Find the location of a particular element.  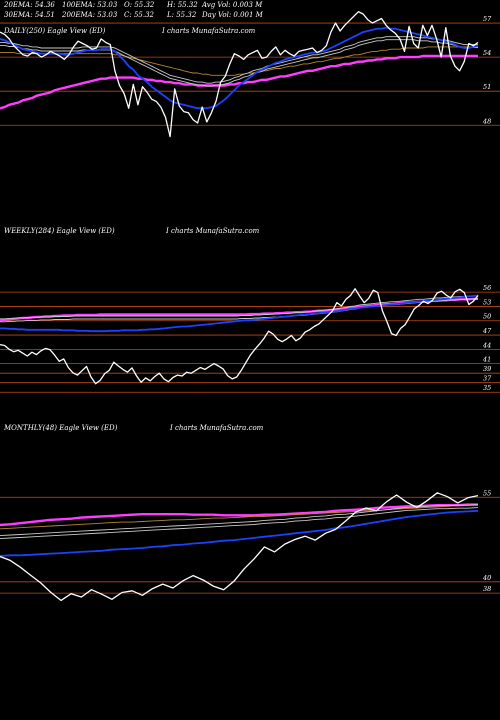

daily-panel-title: DAILY(250) Eagle View (ED) is located at coordinates (55, 31).